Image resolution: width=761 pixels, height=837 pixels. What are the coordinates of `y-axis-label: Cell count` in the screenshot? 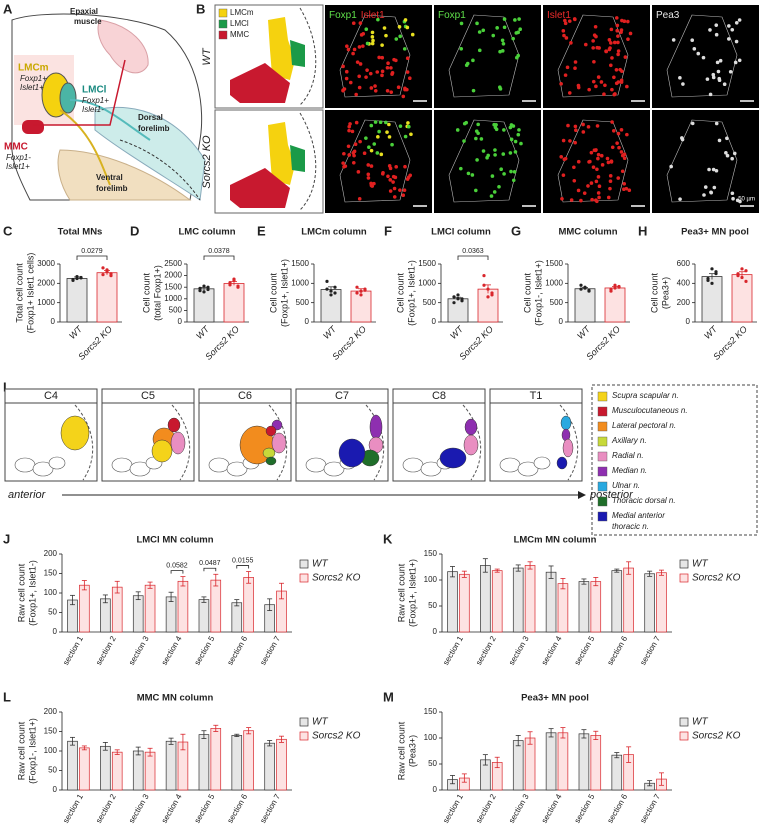 It's located at (527, 292).